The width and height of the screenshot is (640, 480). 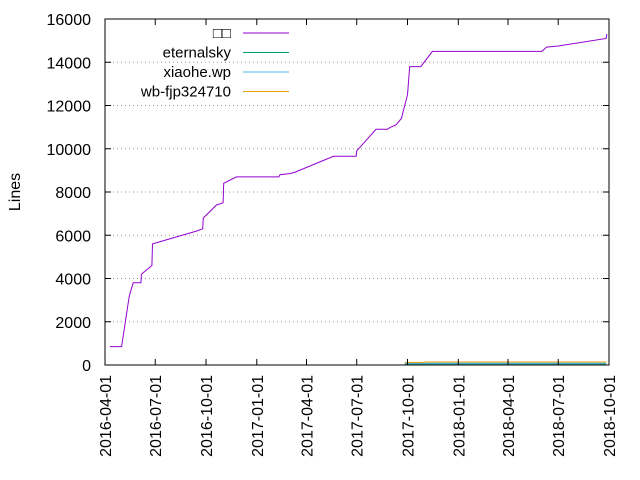 I want to click on x-tick-label: 2017-01-01, so click(x=258, y=416).